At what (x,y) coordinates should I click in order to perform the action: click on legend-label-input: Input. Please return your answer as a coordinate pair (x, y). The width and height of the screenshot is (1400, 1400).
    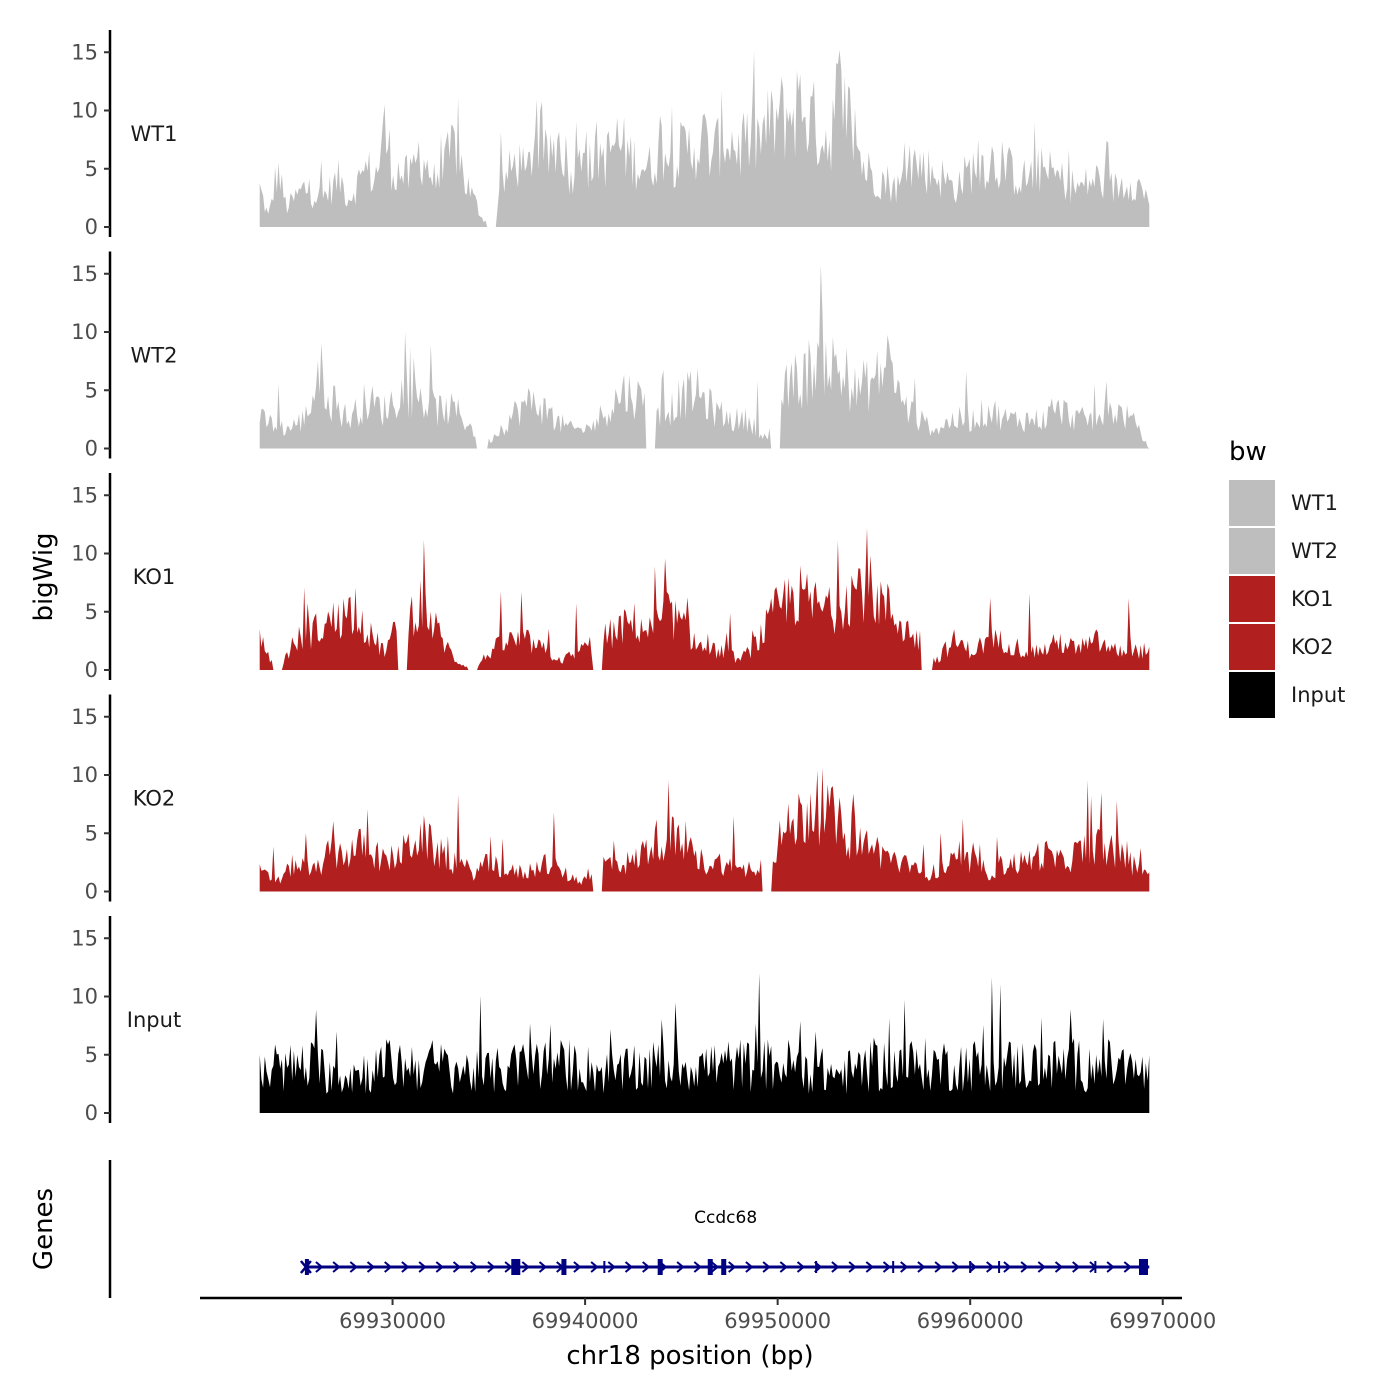
    Looking at the image, I should click on (1318, 695).